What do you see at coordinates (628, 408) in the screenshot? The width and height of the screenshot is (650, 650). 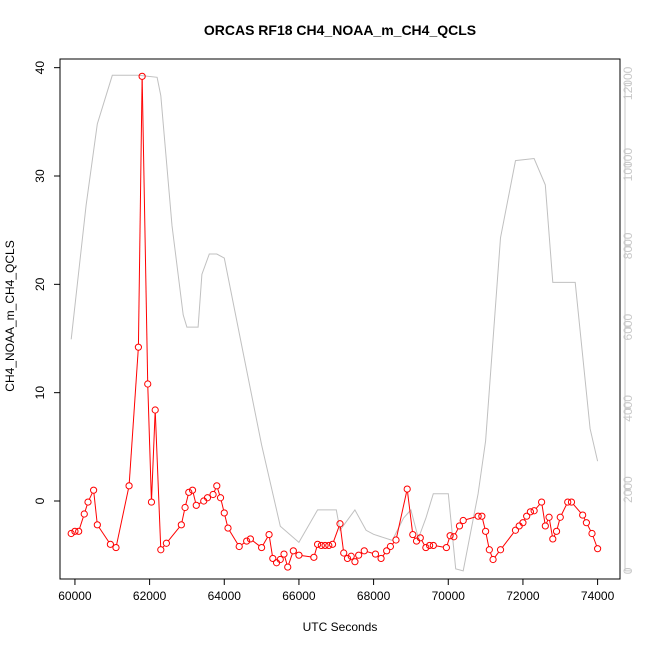 I see `y2-tick-label: 4000` at bounding box center [628, 408].